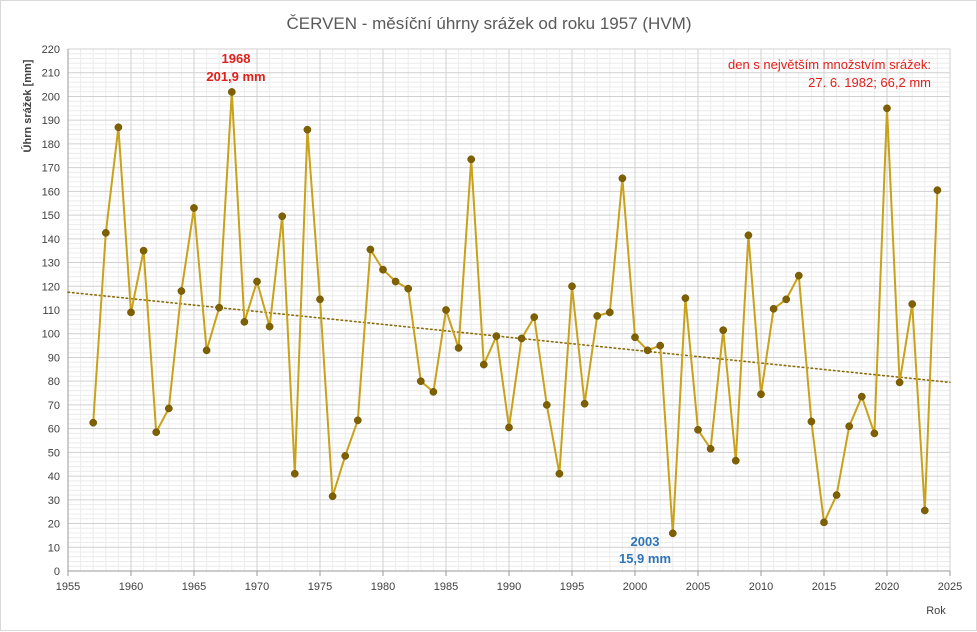 This screenshot has width=977, height=632. Describe the element at coordinates (509, 587) in the screenshot. I see `x-tick-label: 1990` at that location.